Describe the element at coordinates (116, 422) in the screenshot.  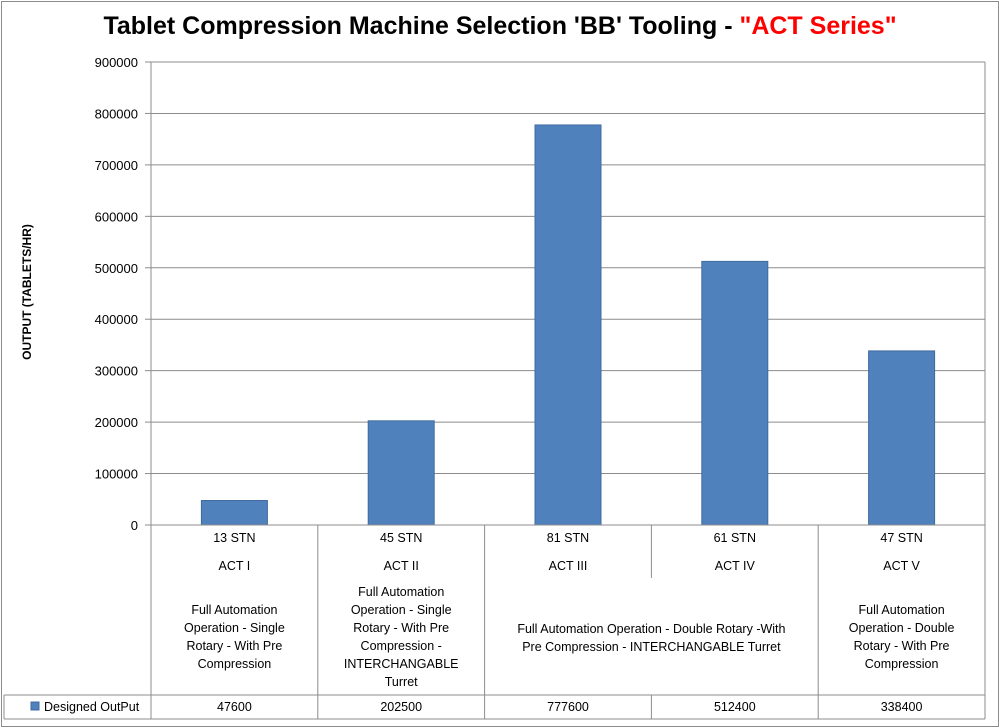
I see `y-tick-label: 200000` at that location.